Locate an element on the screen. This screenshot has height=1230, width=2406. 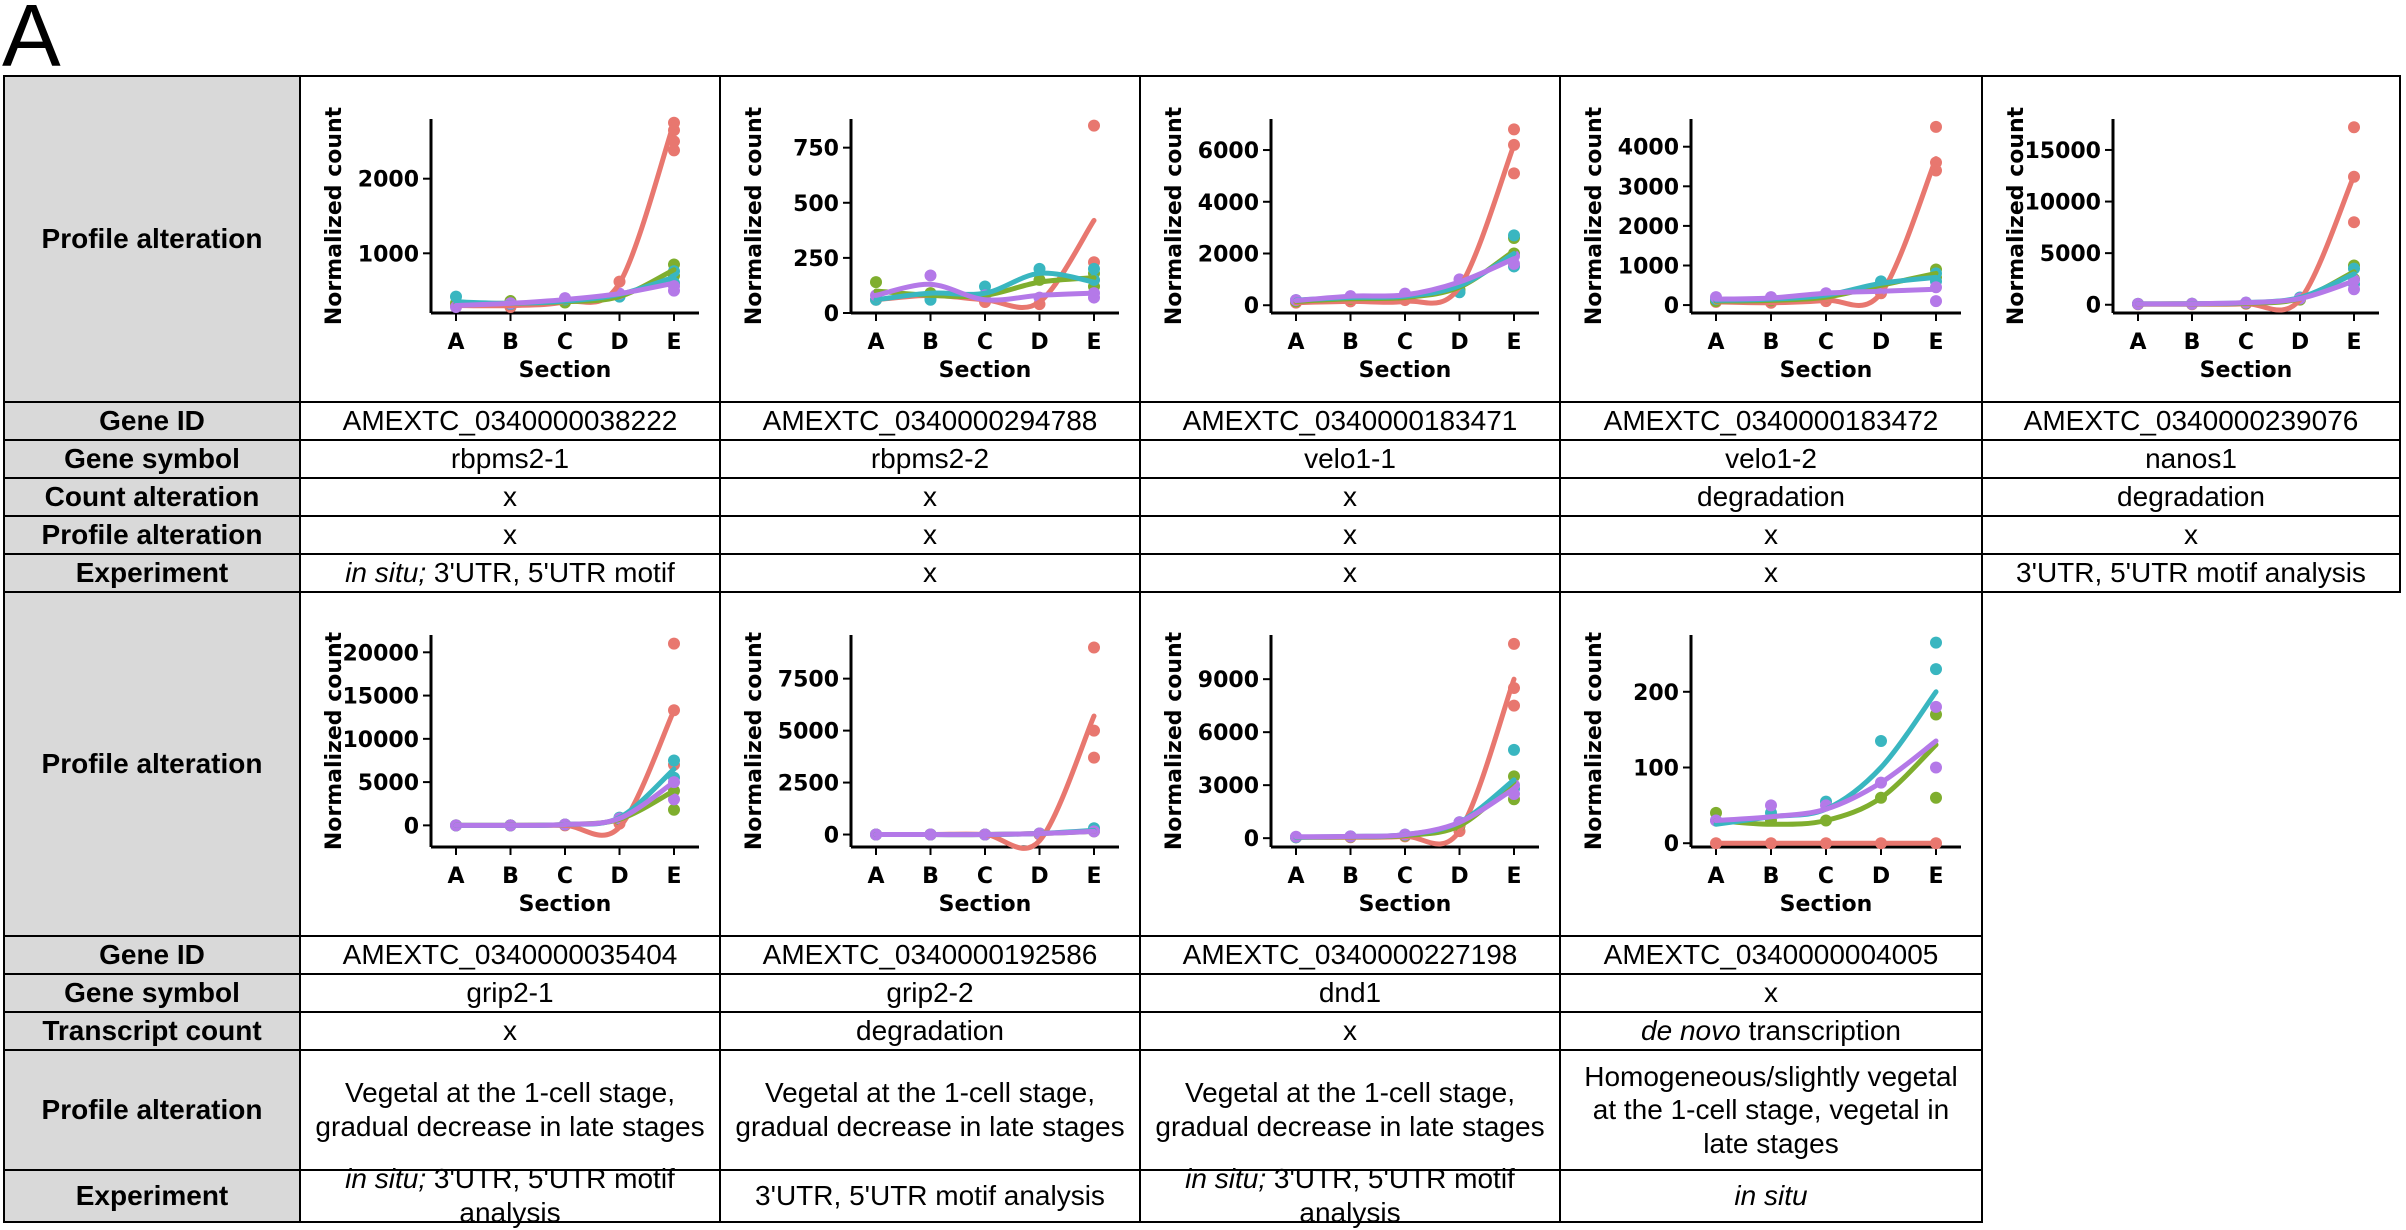
gene-id-cell: AMEXTC_0340000183472 is located at coordinates (1771, 421).